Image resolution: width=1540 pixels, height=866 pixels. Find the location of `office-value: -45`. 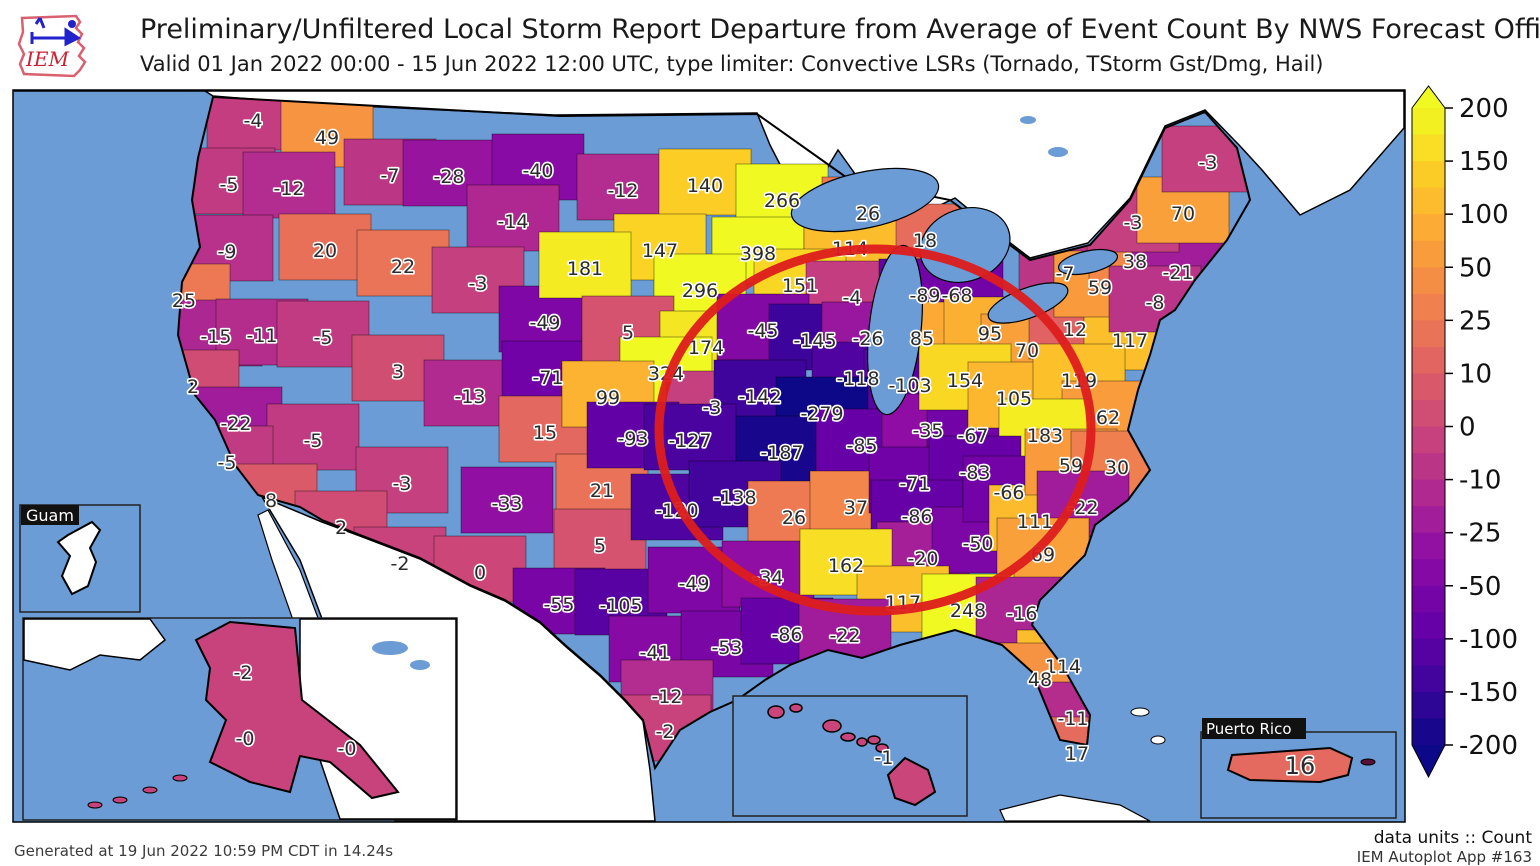

office-value: -45 is located at coordinates (762, 331).